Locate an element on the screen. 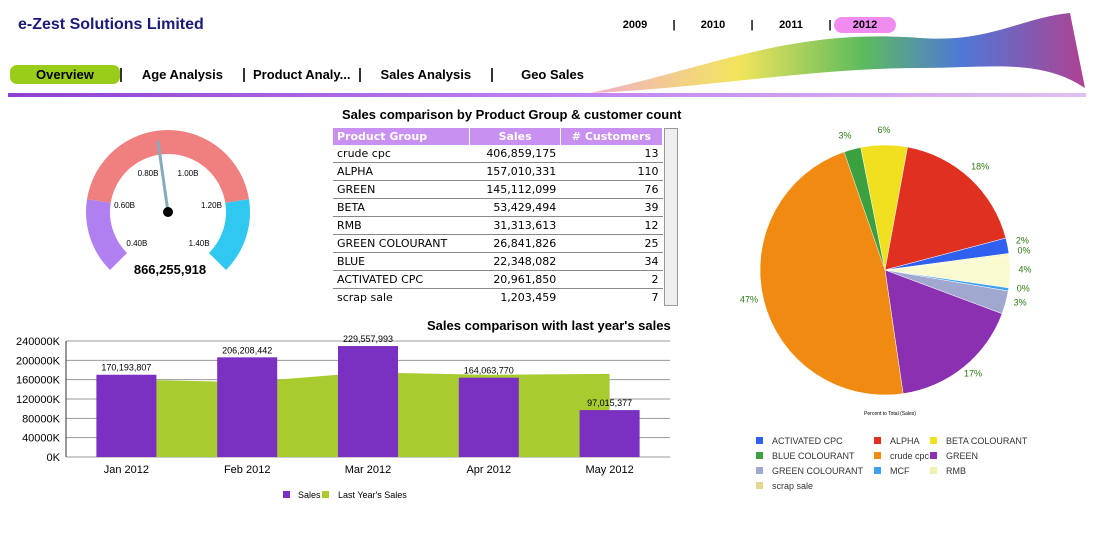  table-row: RMB 31,313,613 12 is located at coordinates (498, 225).